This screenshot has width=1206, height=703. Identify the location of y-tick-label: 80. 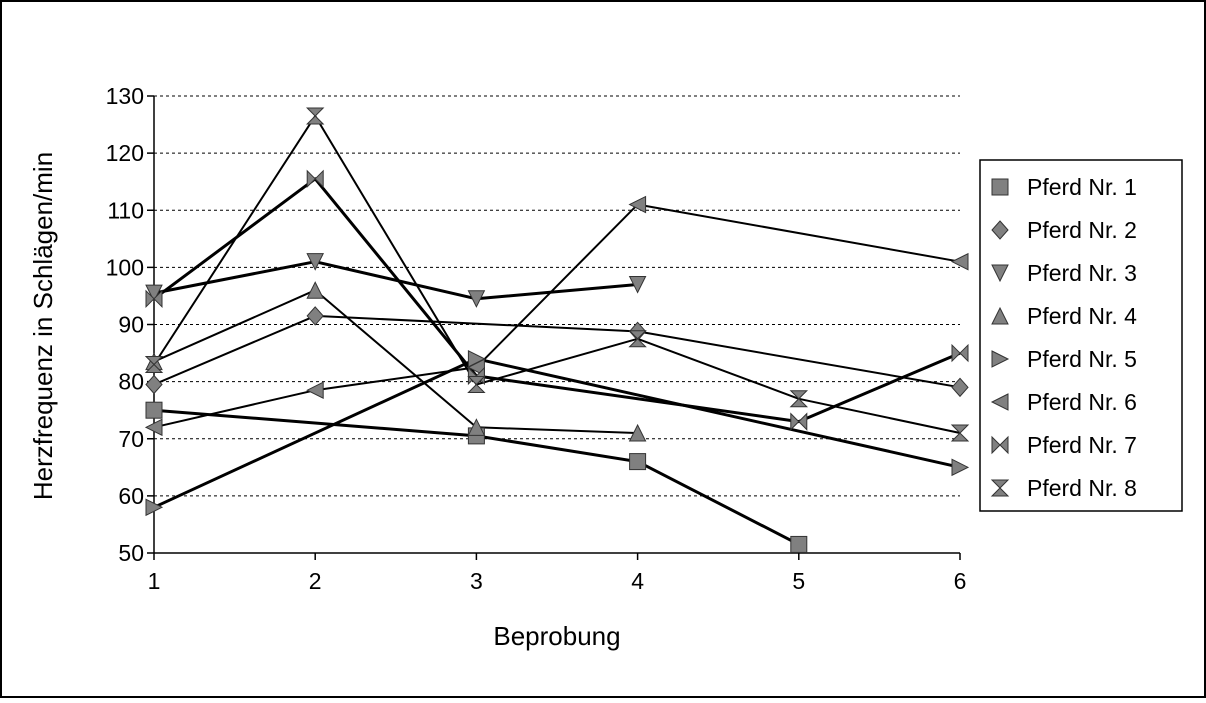
(131, 382).